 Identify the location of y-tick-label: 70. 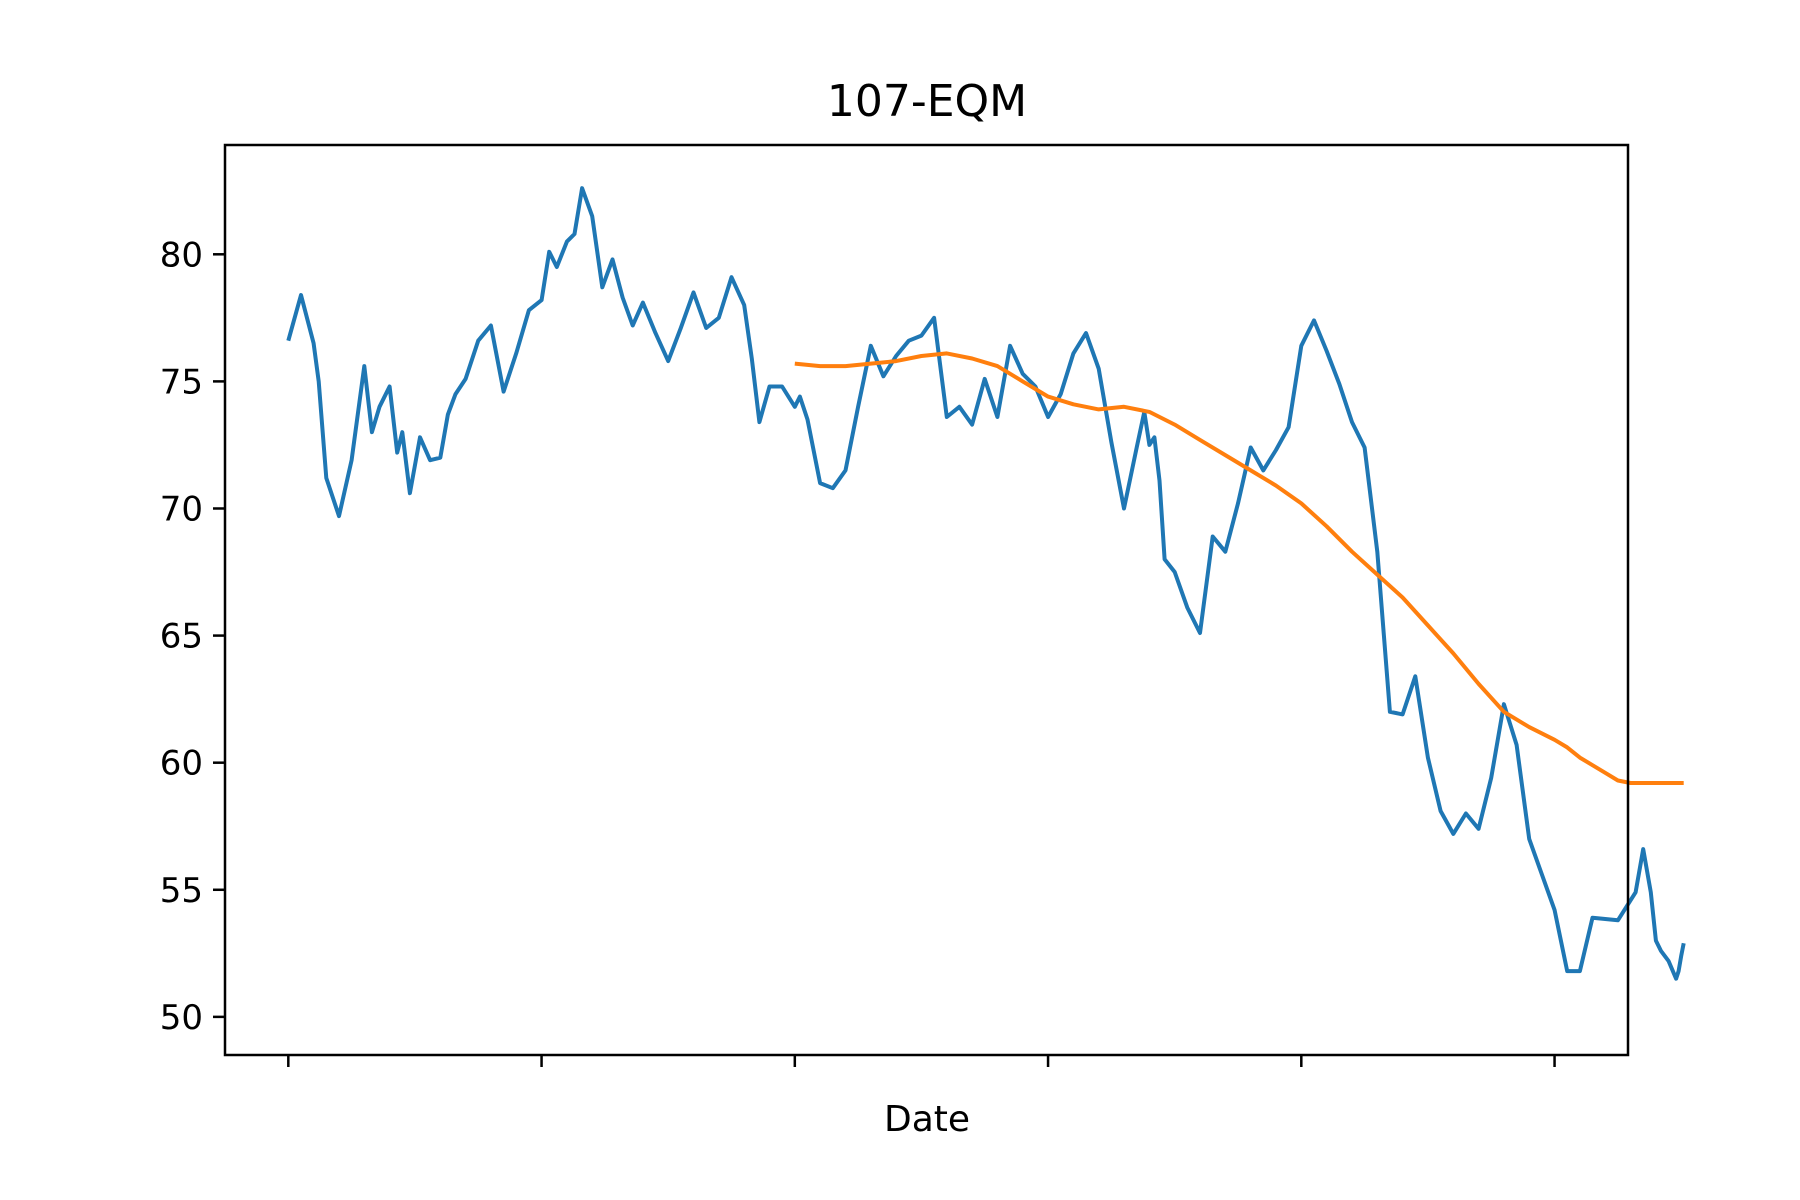
(181, 509).